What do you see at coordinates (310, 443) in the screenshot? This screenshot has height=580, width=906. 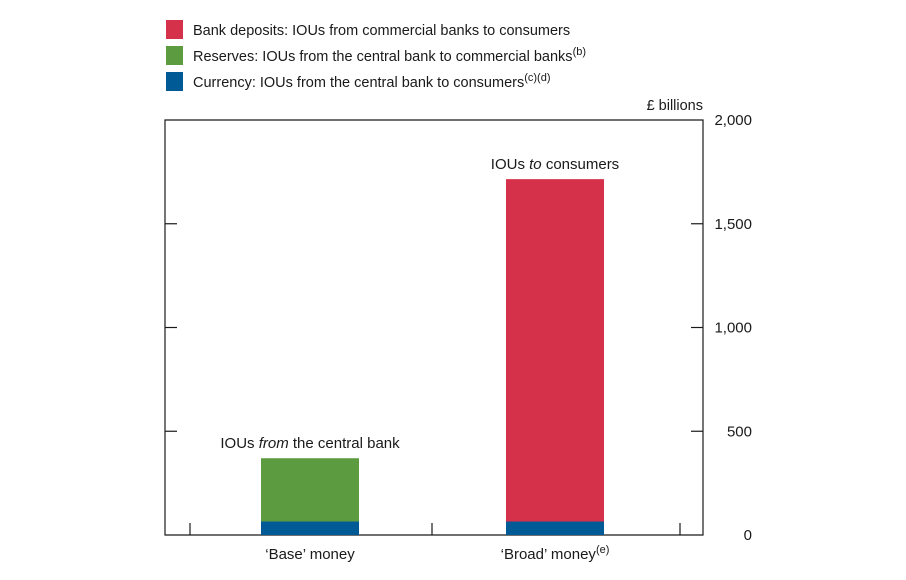 I see `annotation-0: IOUs from the central bank` at bounding box center [310, 443].